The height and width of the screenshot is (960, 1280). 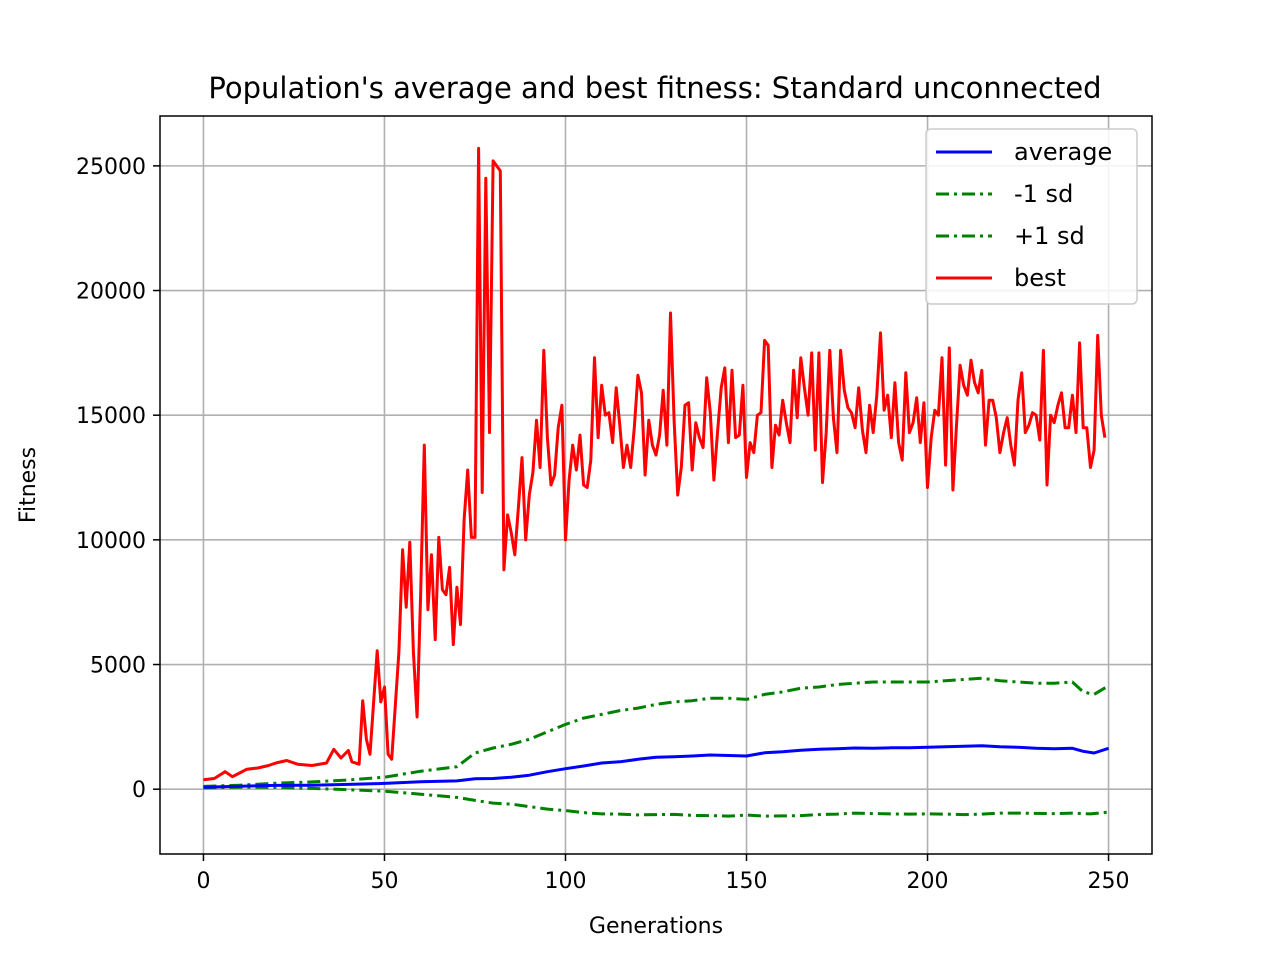 What do you see at coordinates (1043, 194) in the screenshot?
I see `legend-label-1: -1 sd` at bounding box center [1043, 194].